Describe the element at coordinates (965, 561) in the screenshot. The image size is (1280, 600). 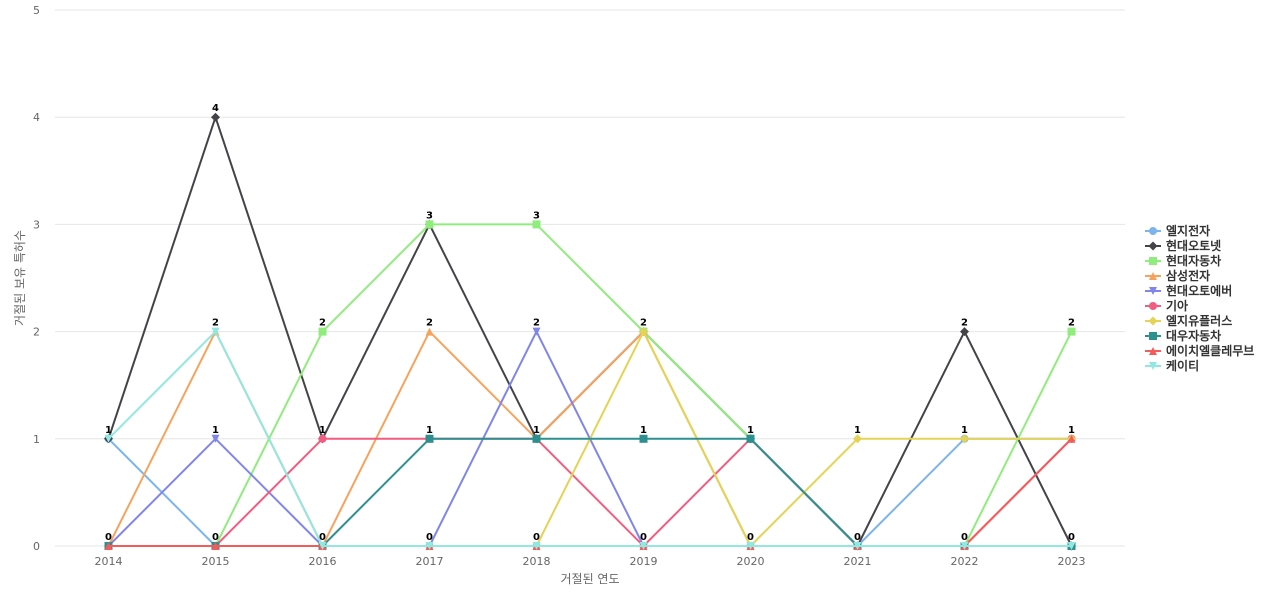
I see `x-tick-label: 2022` at that location.